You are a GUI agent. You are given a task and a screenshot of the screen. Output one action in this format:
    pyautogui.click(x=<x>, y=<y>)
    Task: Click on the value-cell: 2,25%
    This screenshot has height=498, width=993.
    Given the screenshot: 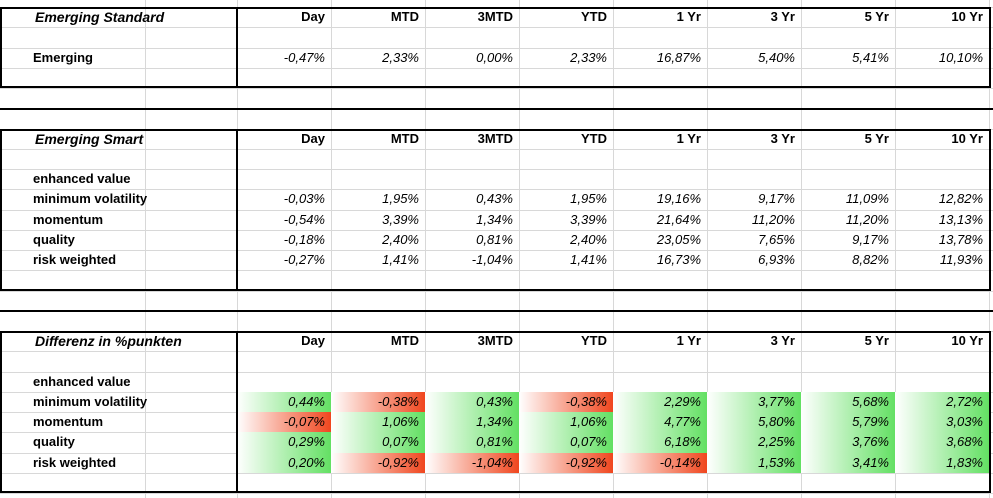 What is the action you would take?
    pyautogui.click(x=754, y=442)
    